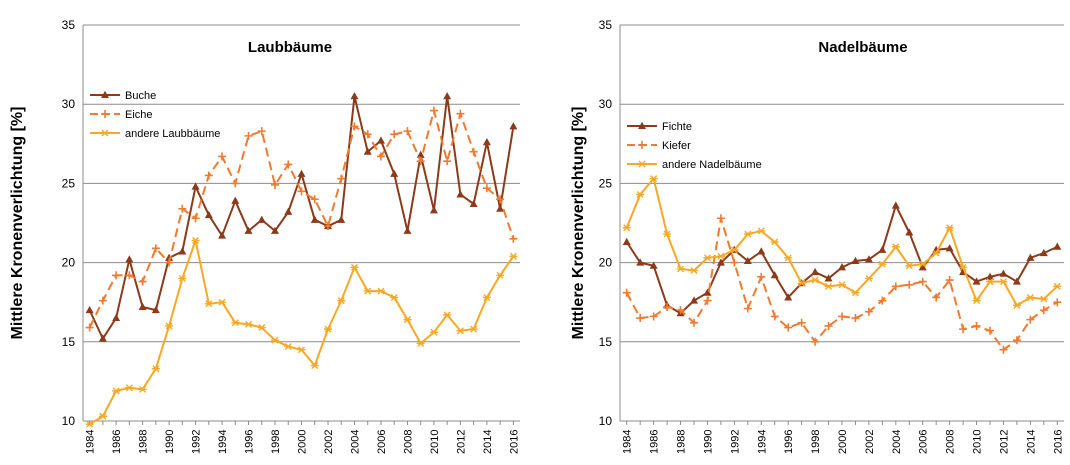  Describe the element at coordinates (140, 96) in the screenshot. I see `legend-label: Buche` at that location.